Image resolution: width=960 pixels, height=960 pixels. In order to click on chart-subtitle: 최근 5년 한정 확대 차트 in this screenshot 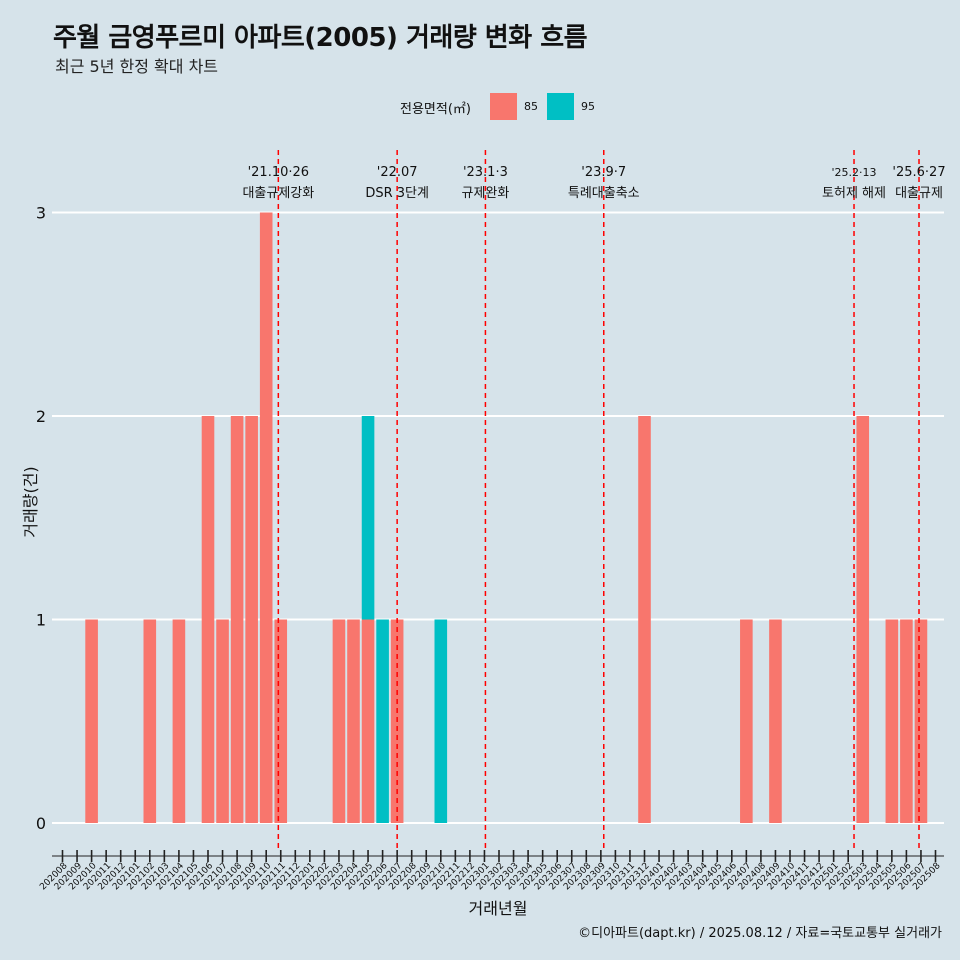, I will do `click(137, 66)`.